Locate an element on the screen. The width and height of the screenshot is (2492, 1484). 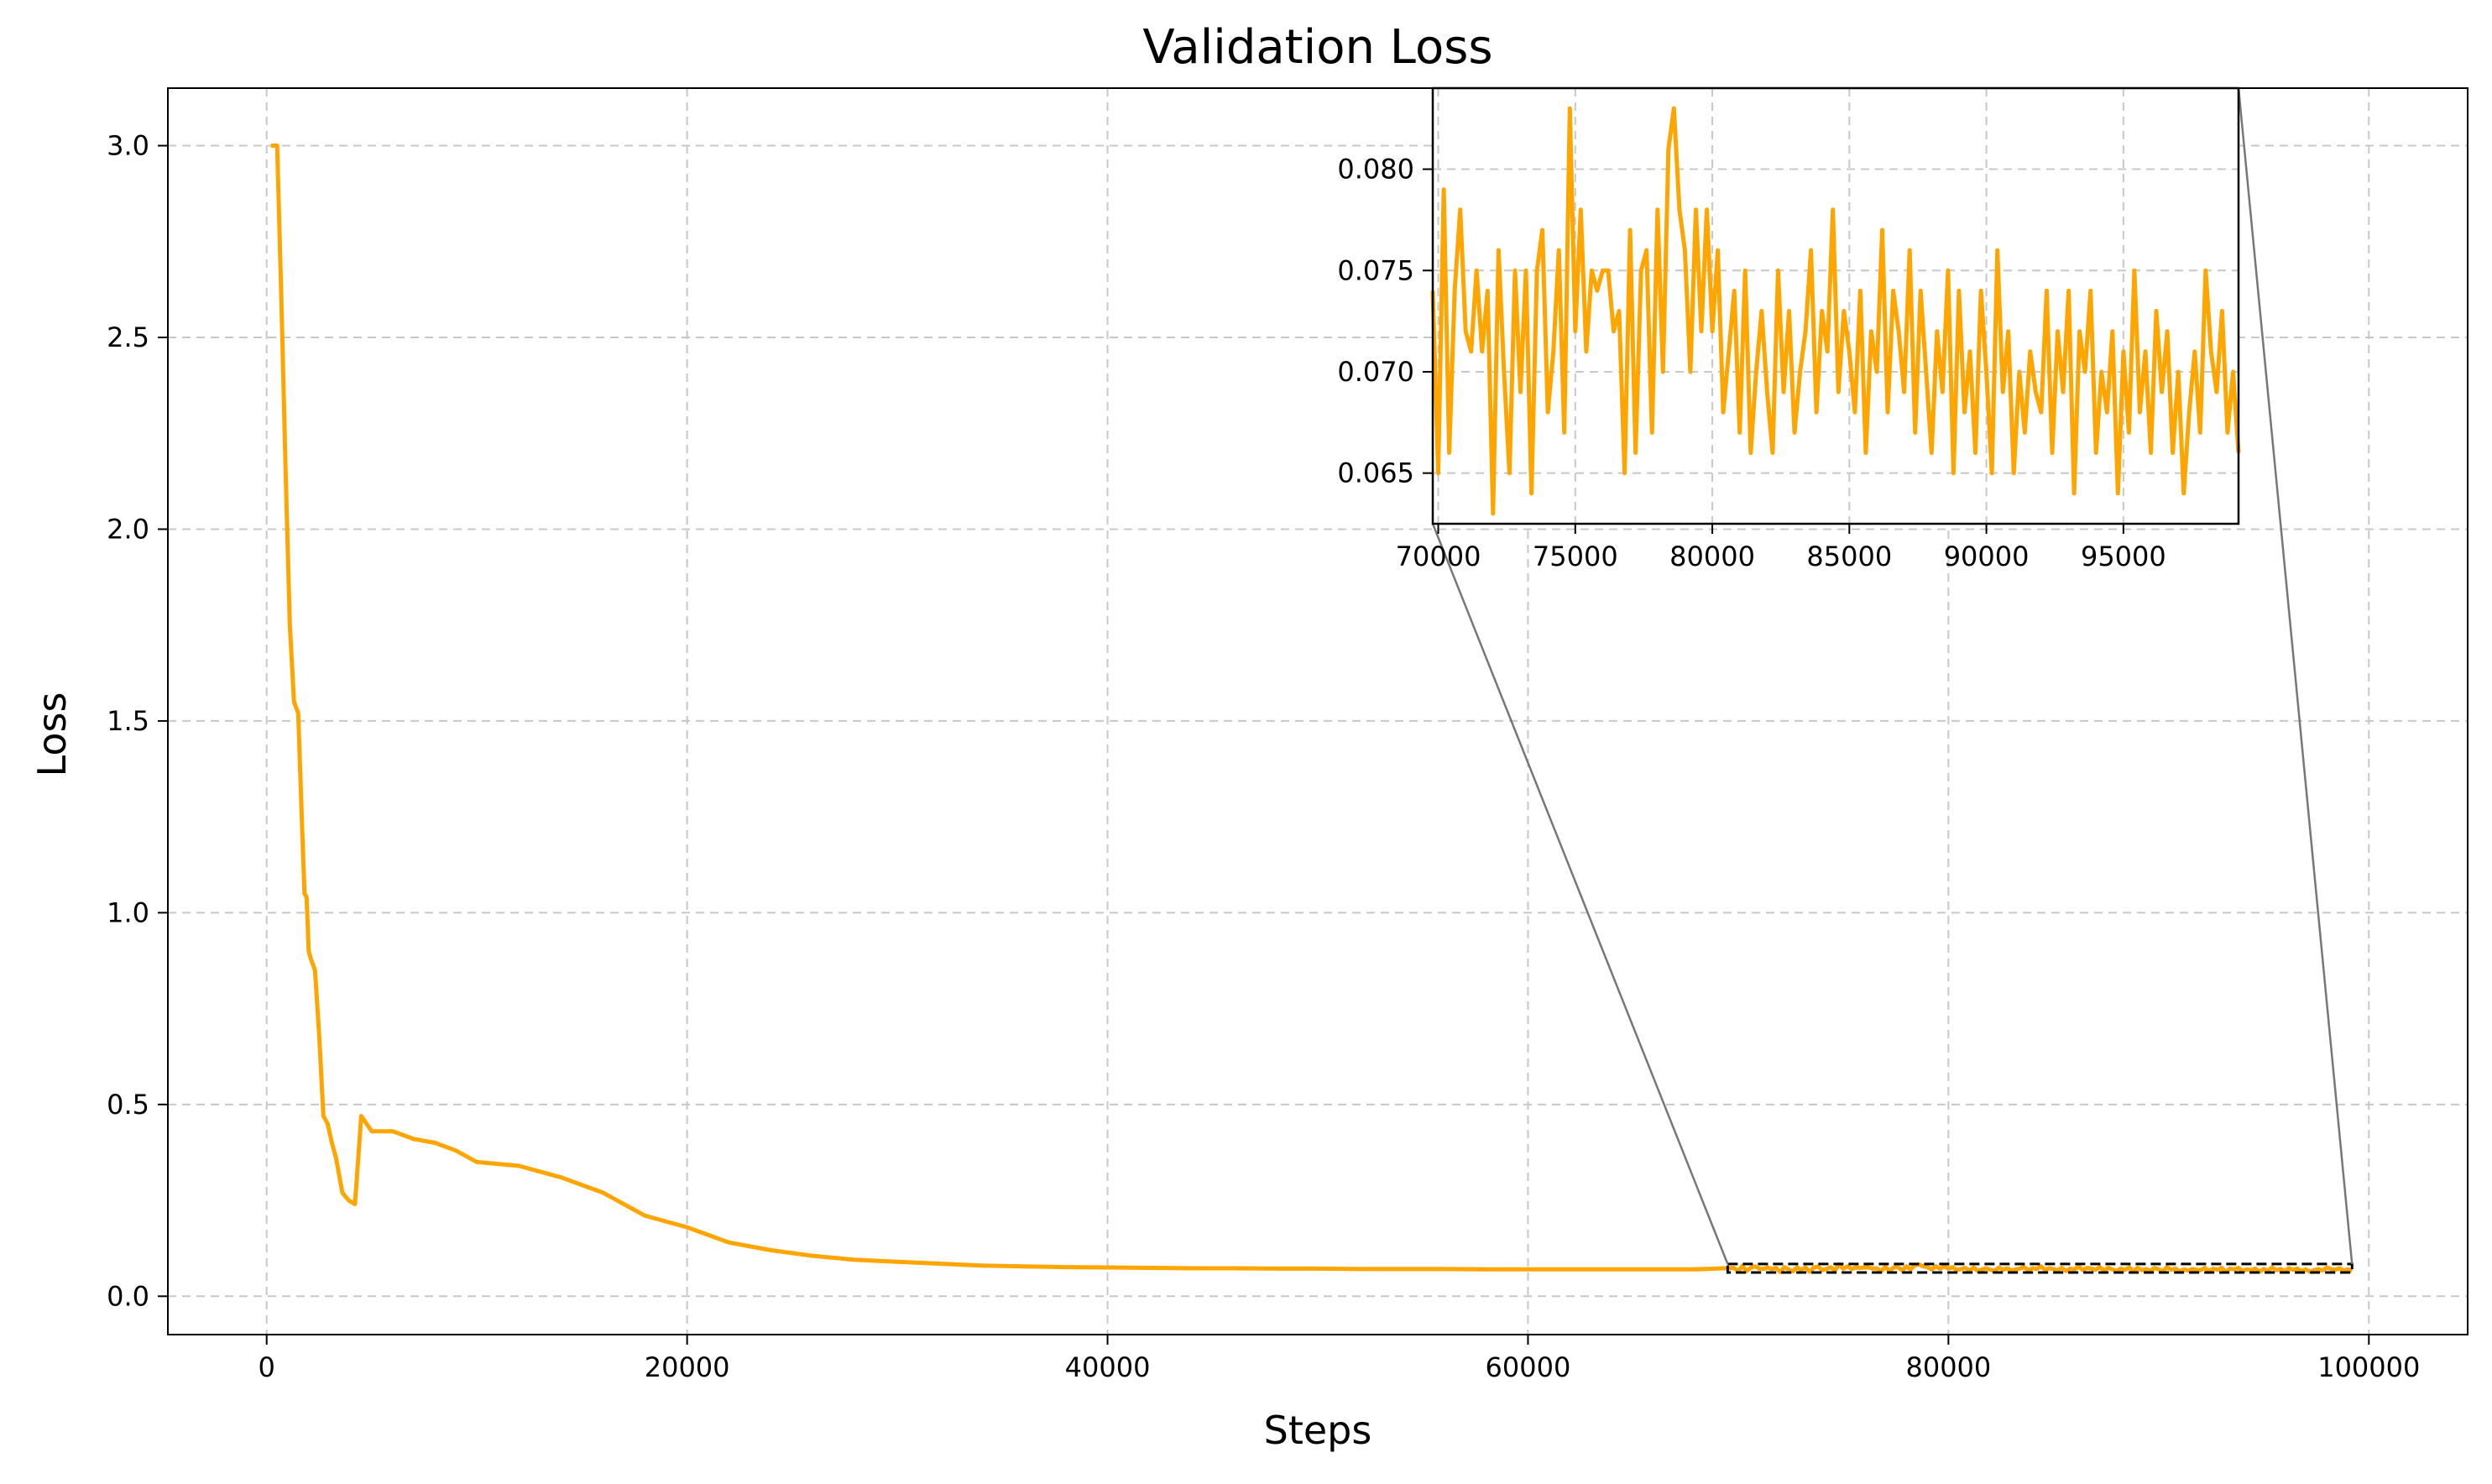
y-tick-label: 1.0 is located at coordinates (128, 912).